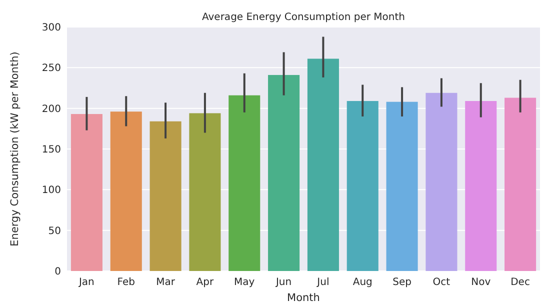 The height and width of the screenshot is (307, 550). What do you see at coordinates (166, 282) in the screenshot?
I see `x-tick-label: Mar` at bounding box center [166, 282].